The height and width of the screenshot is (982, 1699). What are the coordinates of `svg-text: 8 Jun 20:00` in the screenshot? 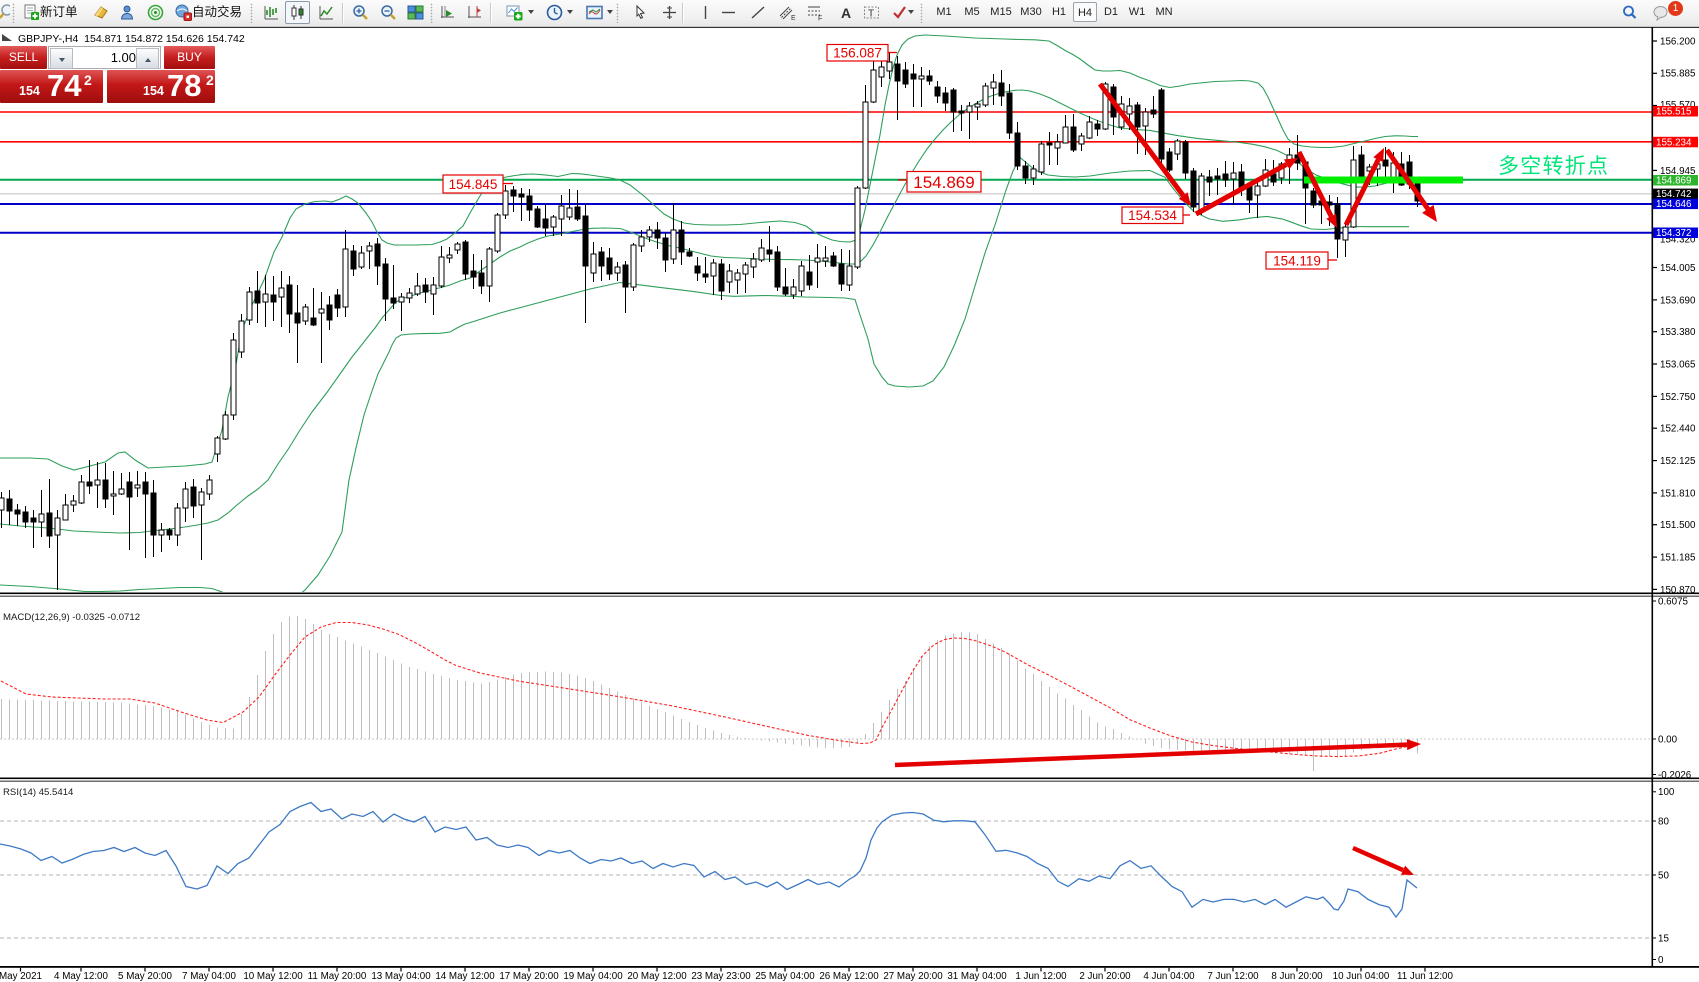 It's located at (1297, 976).